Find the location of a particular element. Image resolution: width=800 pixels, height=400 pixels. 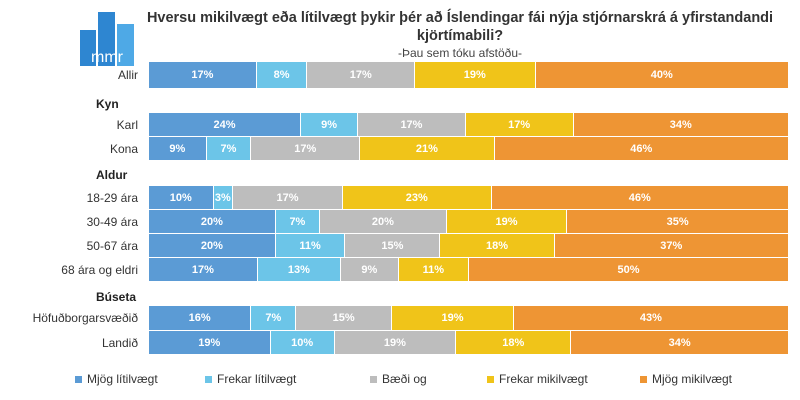

bar-segment: 40% is located at coordinates (662, 75).